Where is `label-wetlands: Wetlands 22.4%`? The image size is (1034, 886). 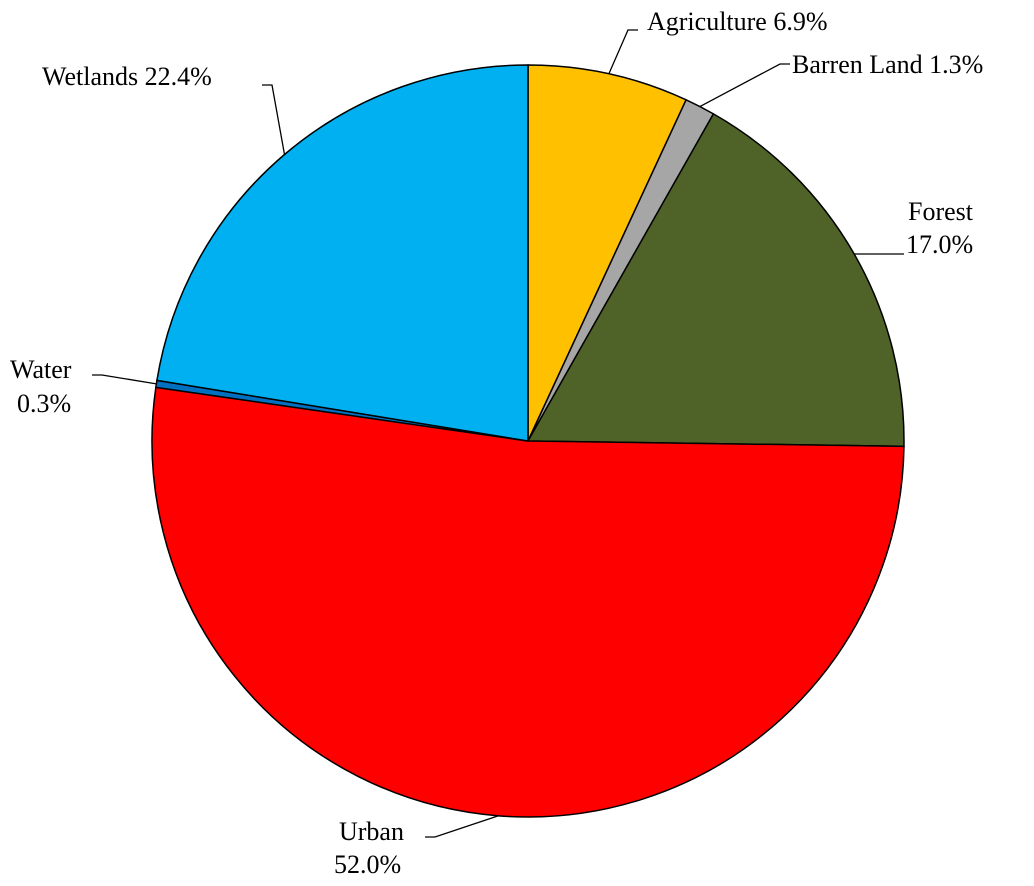
label-wetlands: Wetlands 22.4% is located at coordinates (127, 76).